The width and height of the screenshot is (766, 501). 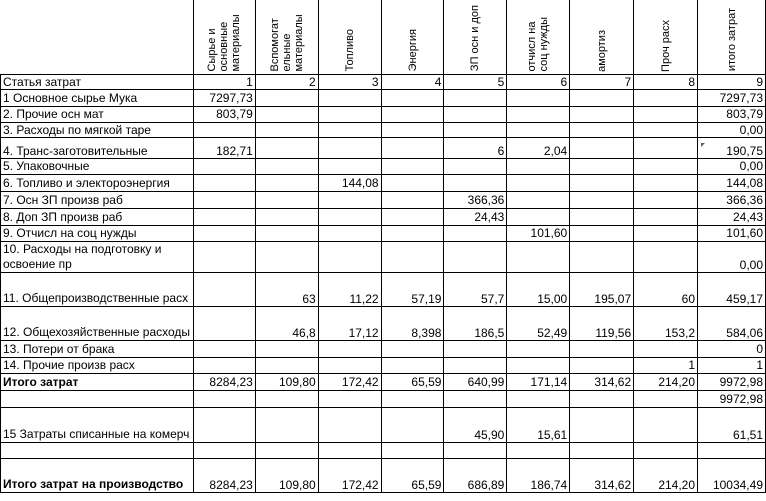 What do you see at coordinates (286, 289) in the screenshot?
I see `value-cell: 63` at bounding box center [286, 289].